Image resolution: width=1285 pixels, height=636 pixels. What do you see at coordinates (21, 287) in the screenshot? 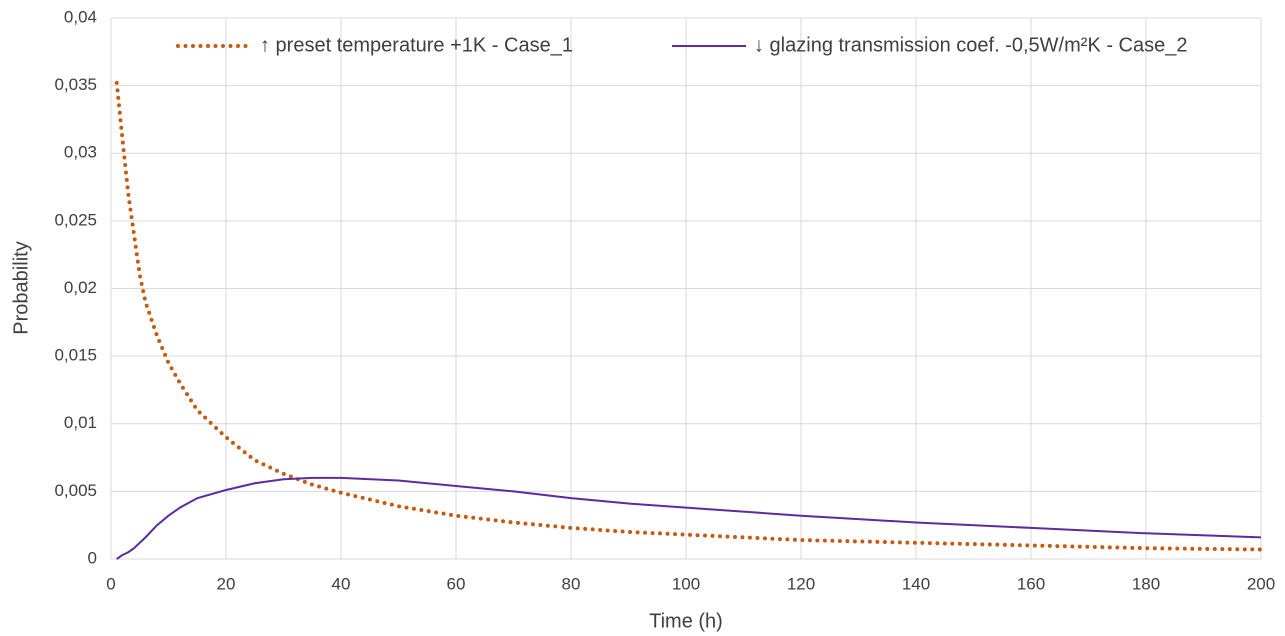
I see `y-axis-label: Probability` at bounding box center [21, 287].